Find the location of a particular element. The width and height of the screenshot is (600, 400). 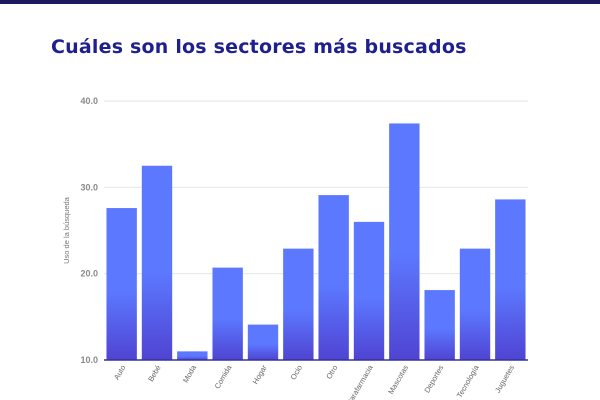

y-tick-label: 30.0 is located at coordinates (89, 187).